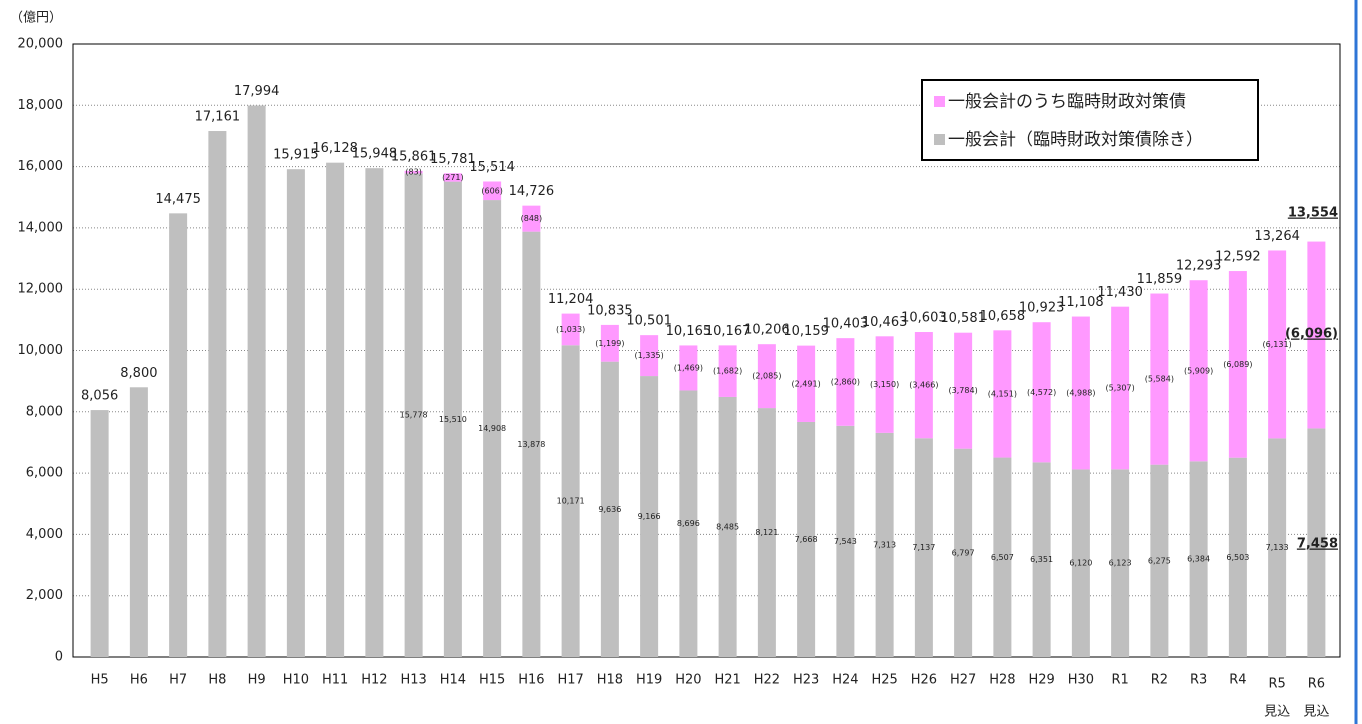  I want to click on value-label: 9,166, so click(649, 516).